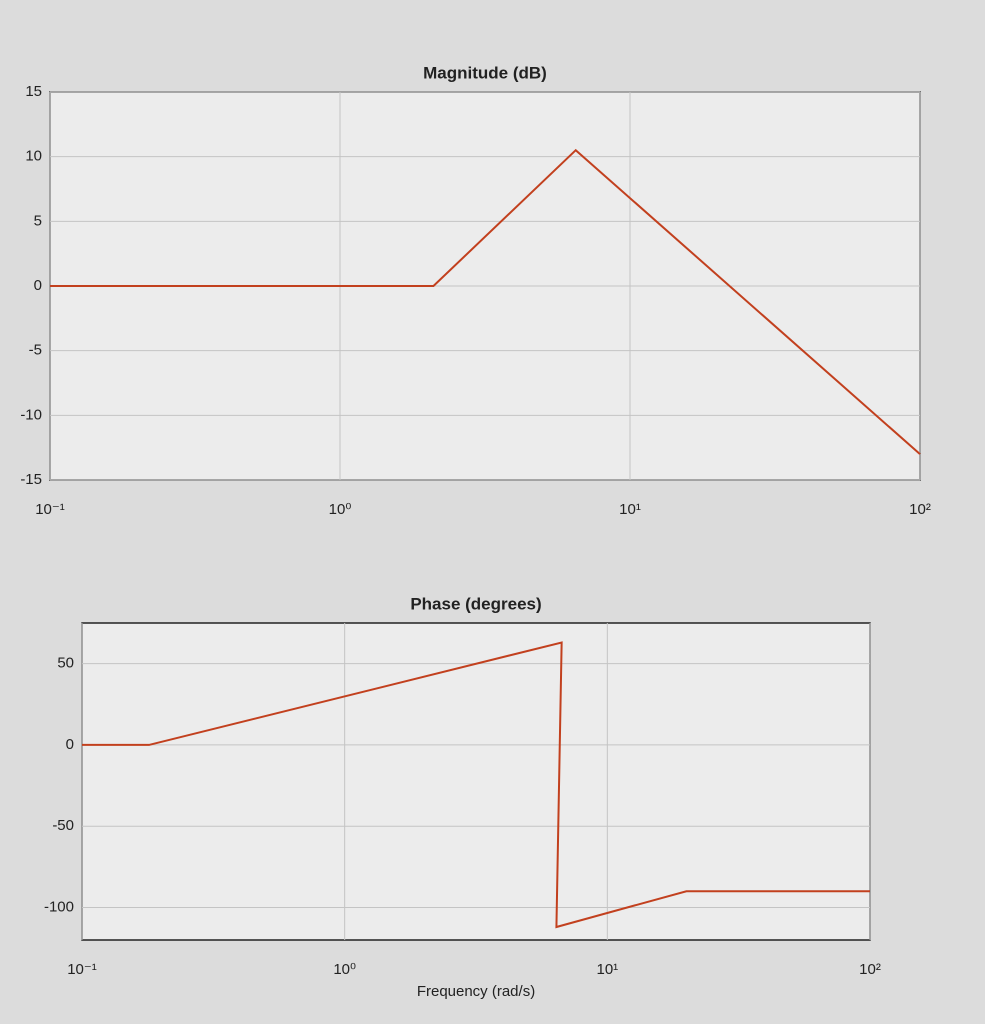 This screenshot has width=985, height=1024. I want to click on chart-title: Phase (degrees), so click(475, 603).